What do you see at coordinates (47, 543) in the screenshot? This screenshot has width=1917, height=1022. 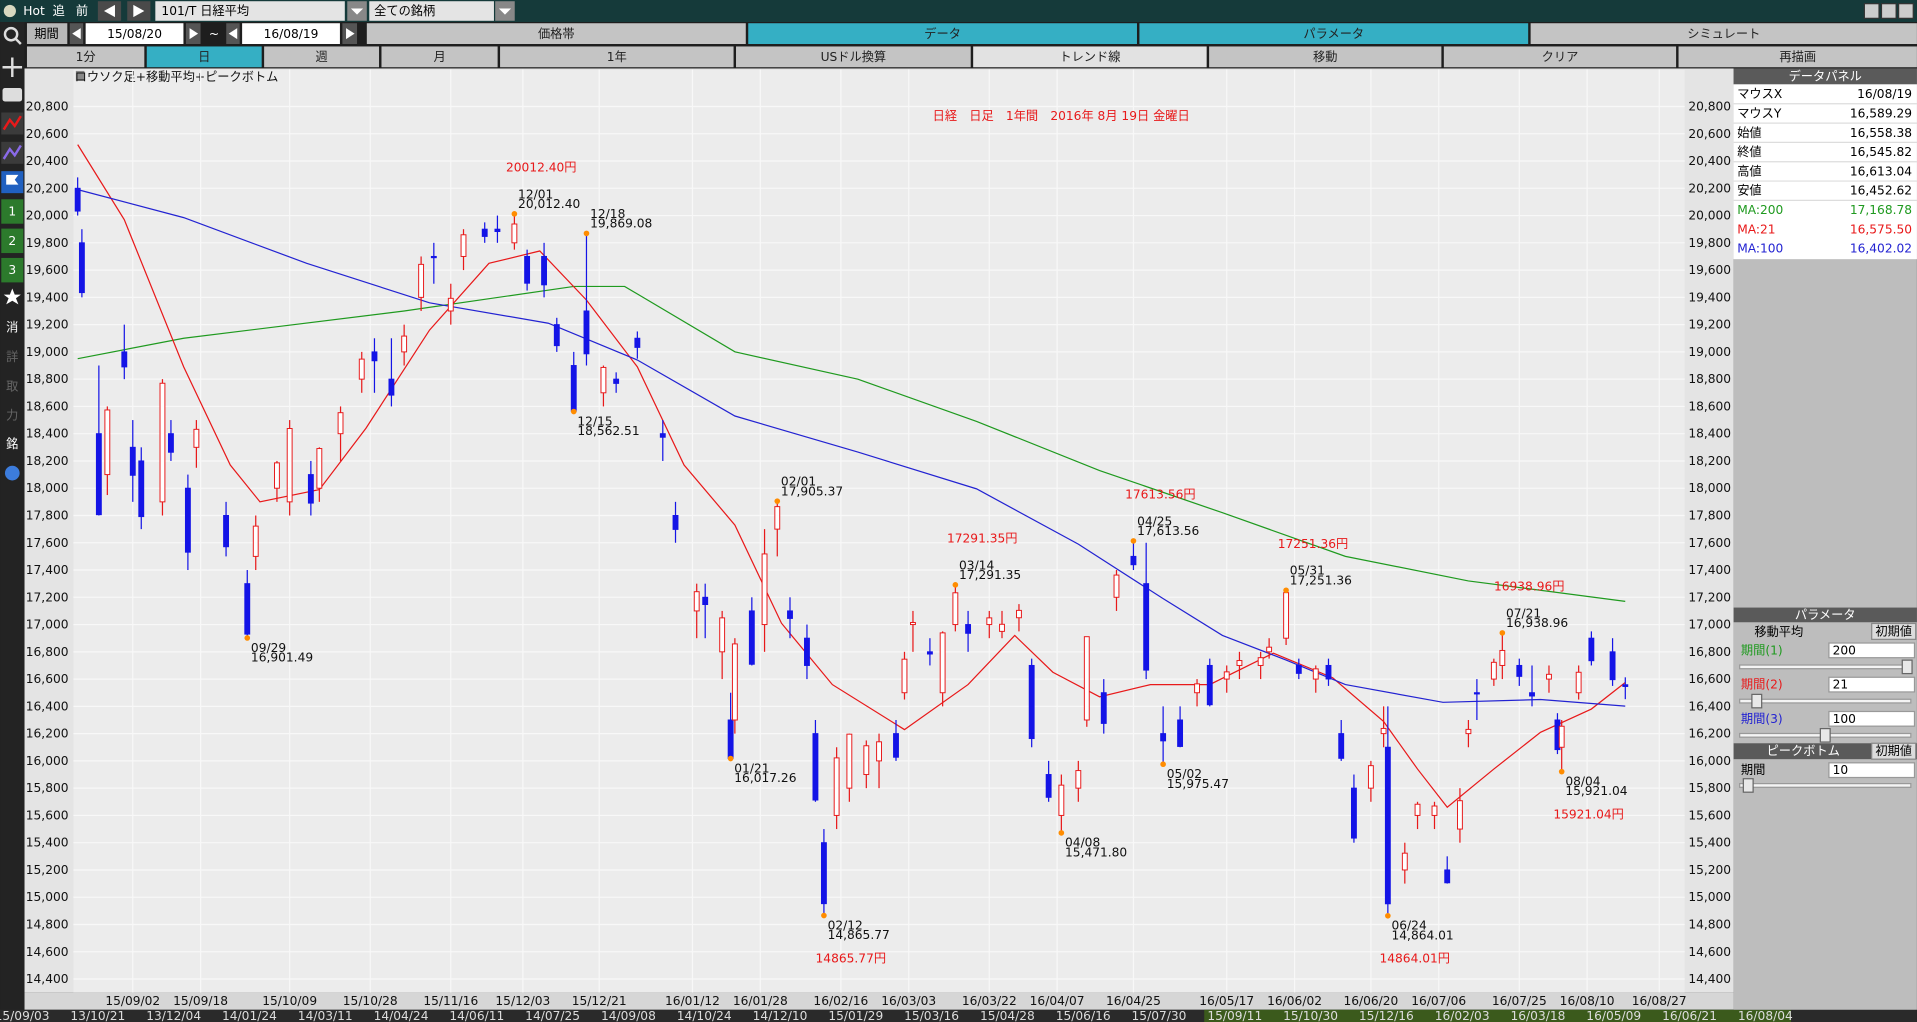 I see `y-tick-label: 17,600` at bounding box center [47, 543].